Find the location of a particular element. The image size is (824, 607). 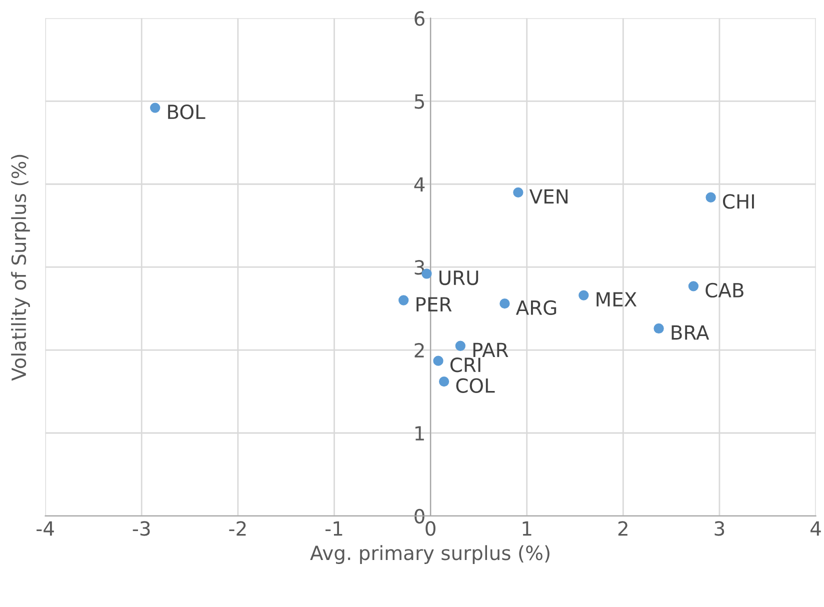

x-tick-label: 0 is located at coordinates (431, 528).